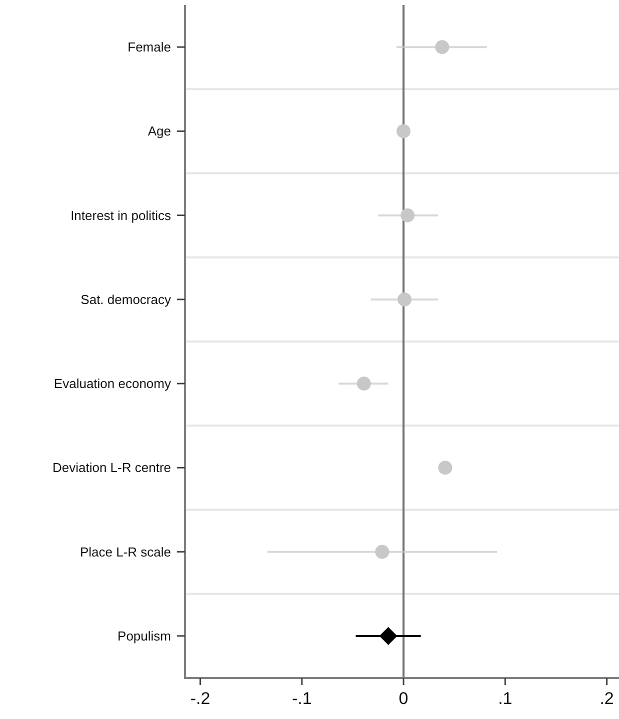 Image resolution: width=619 pixels, height=719 pixels. I want to click on y-tick-label: Populism, so click(144, 636).